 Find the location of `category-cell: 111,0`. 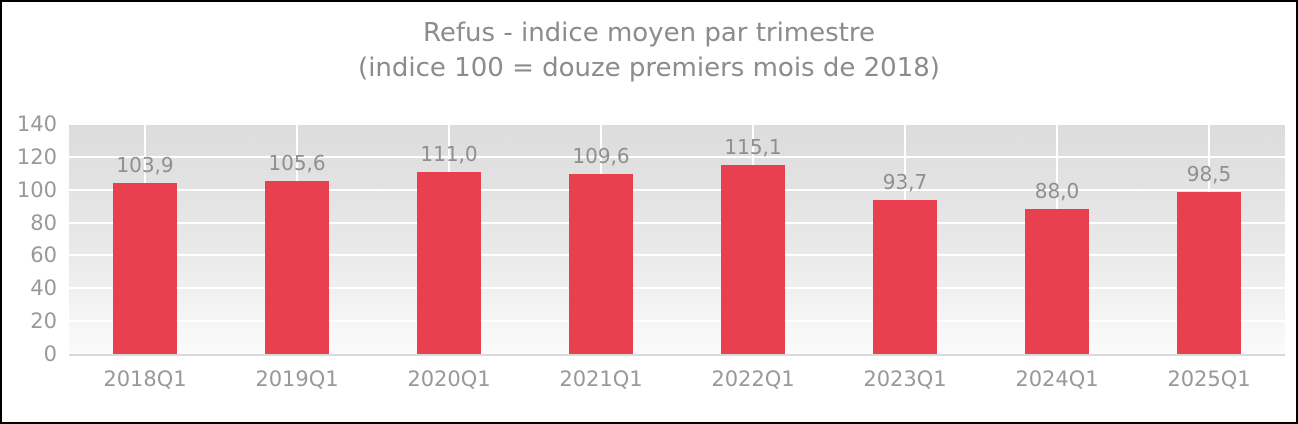

category-cell: 111,0 is located at coordinates (449, 239).